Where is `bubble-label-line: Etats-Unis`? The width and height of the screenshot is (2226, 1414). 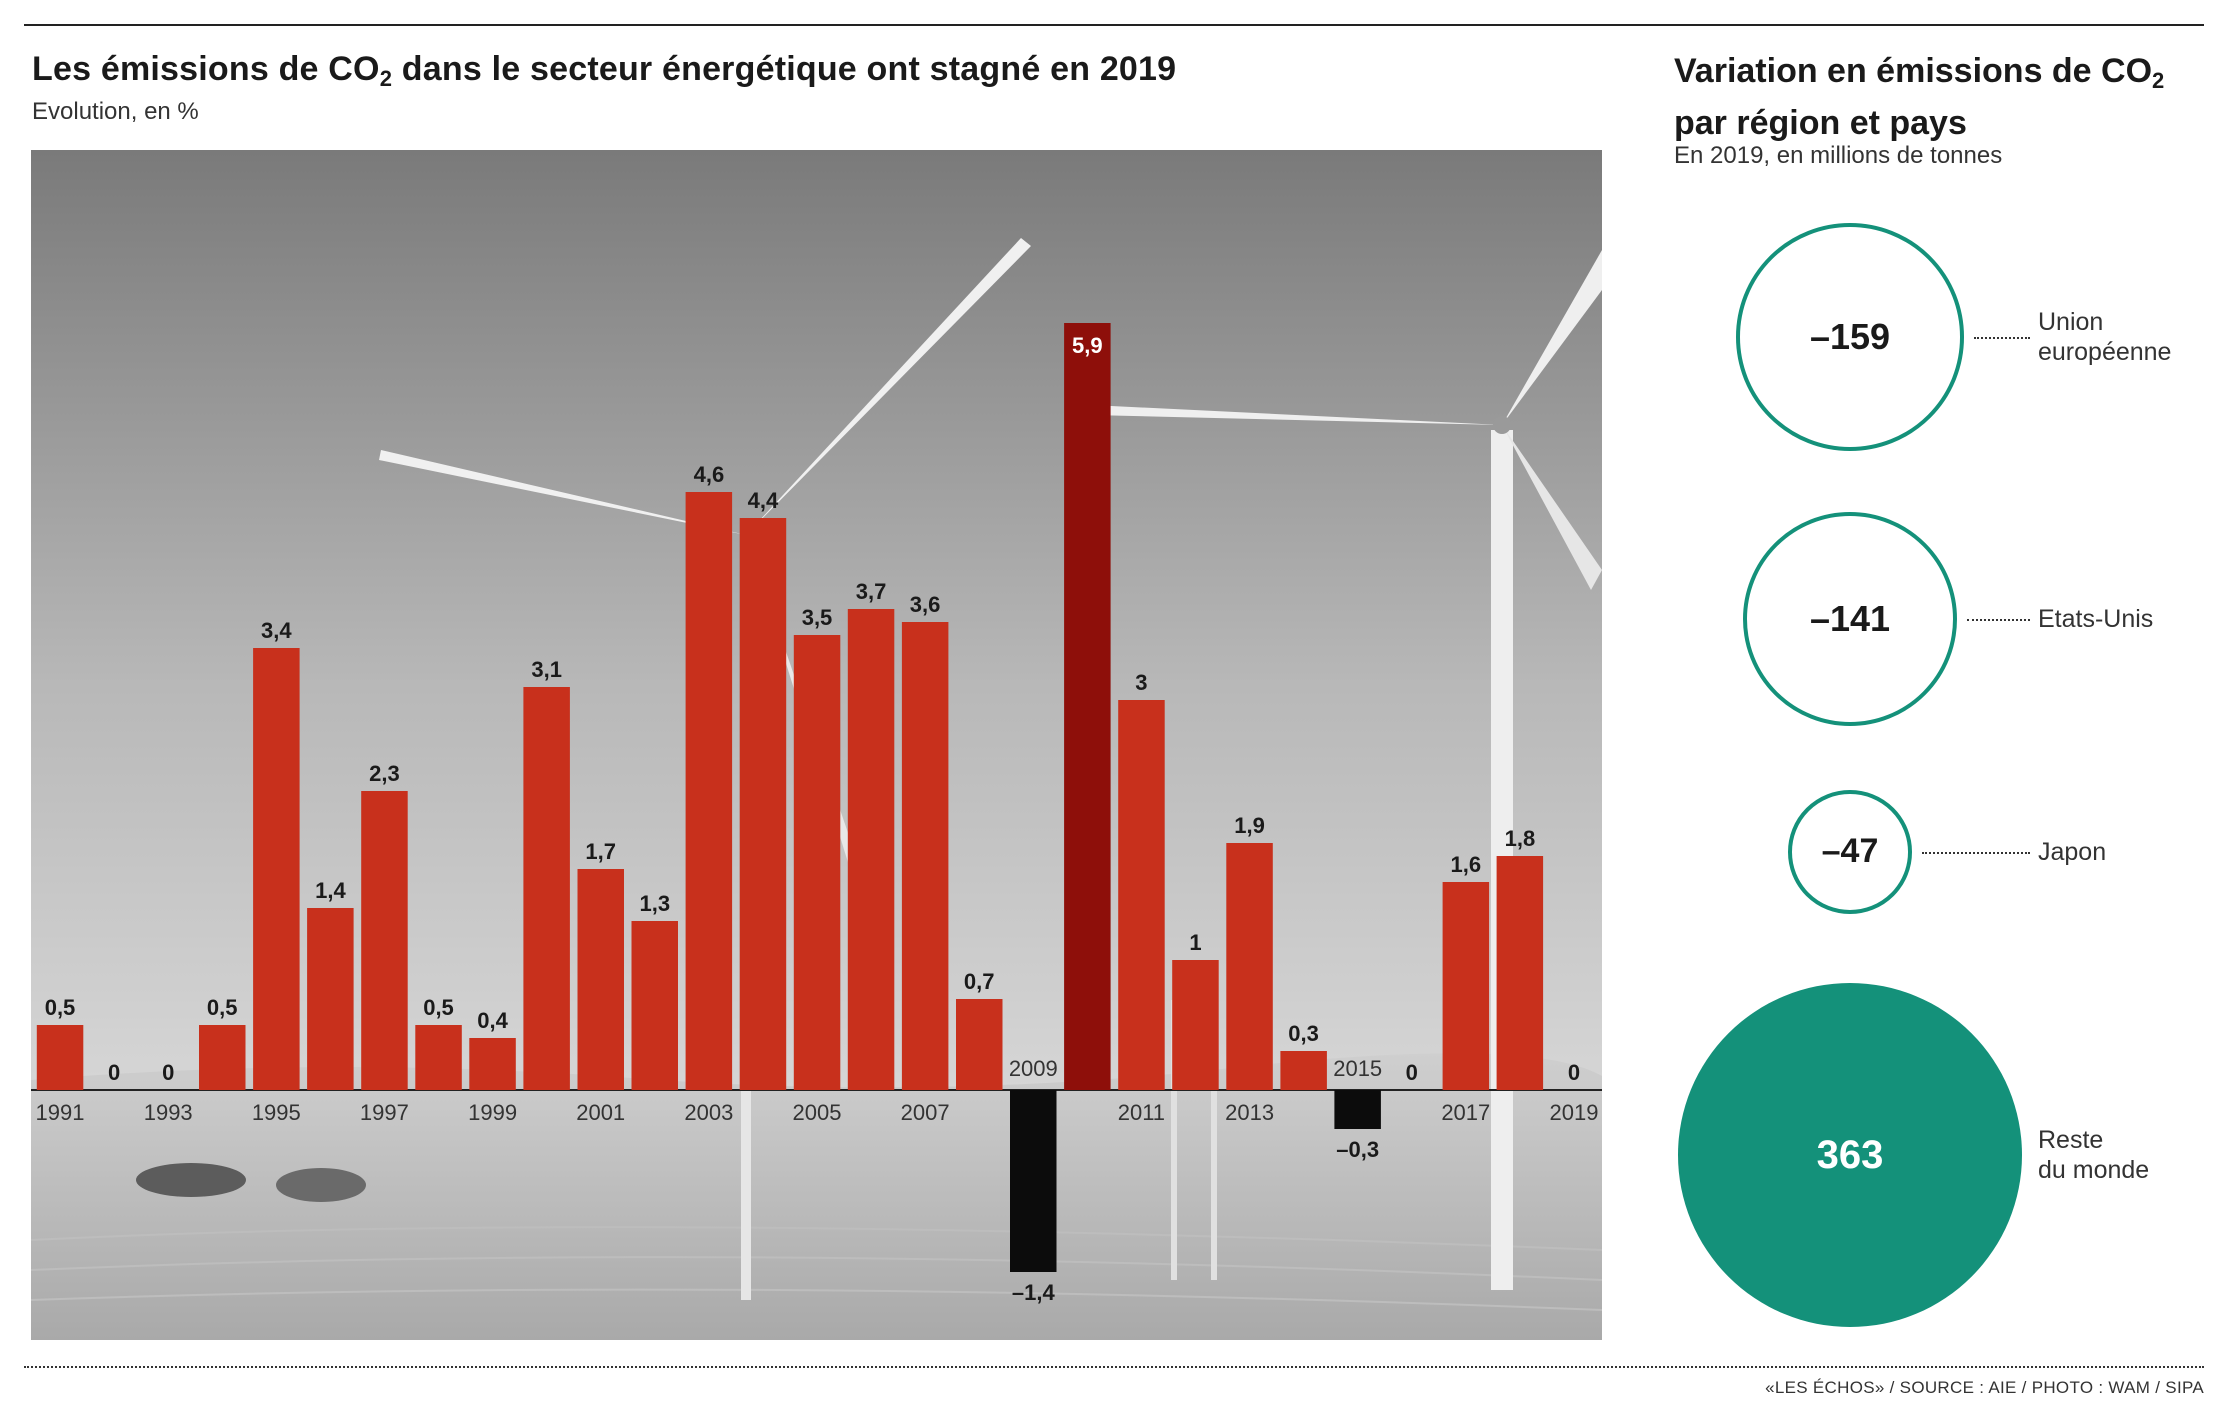 bubble-label-line: Etats-Unis is located at coordinates (2096, 619).